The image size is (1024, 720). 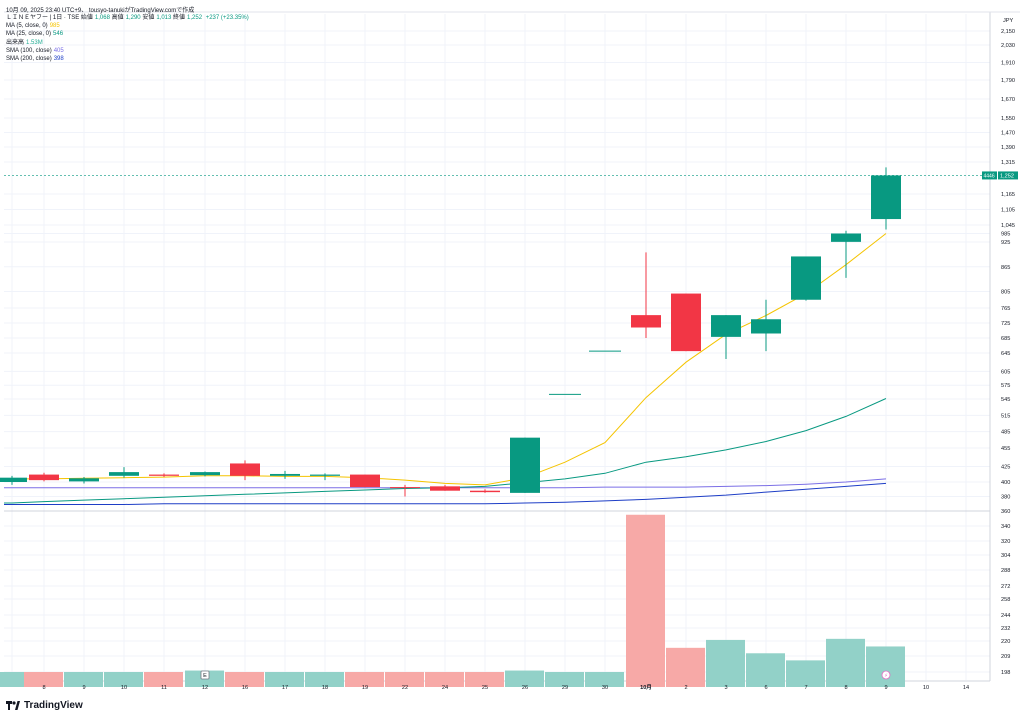 I want to click on time-tick-label: 16, so click(x=245, y=688).